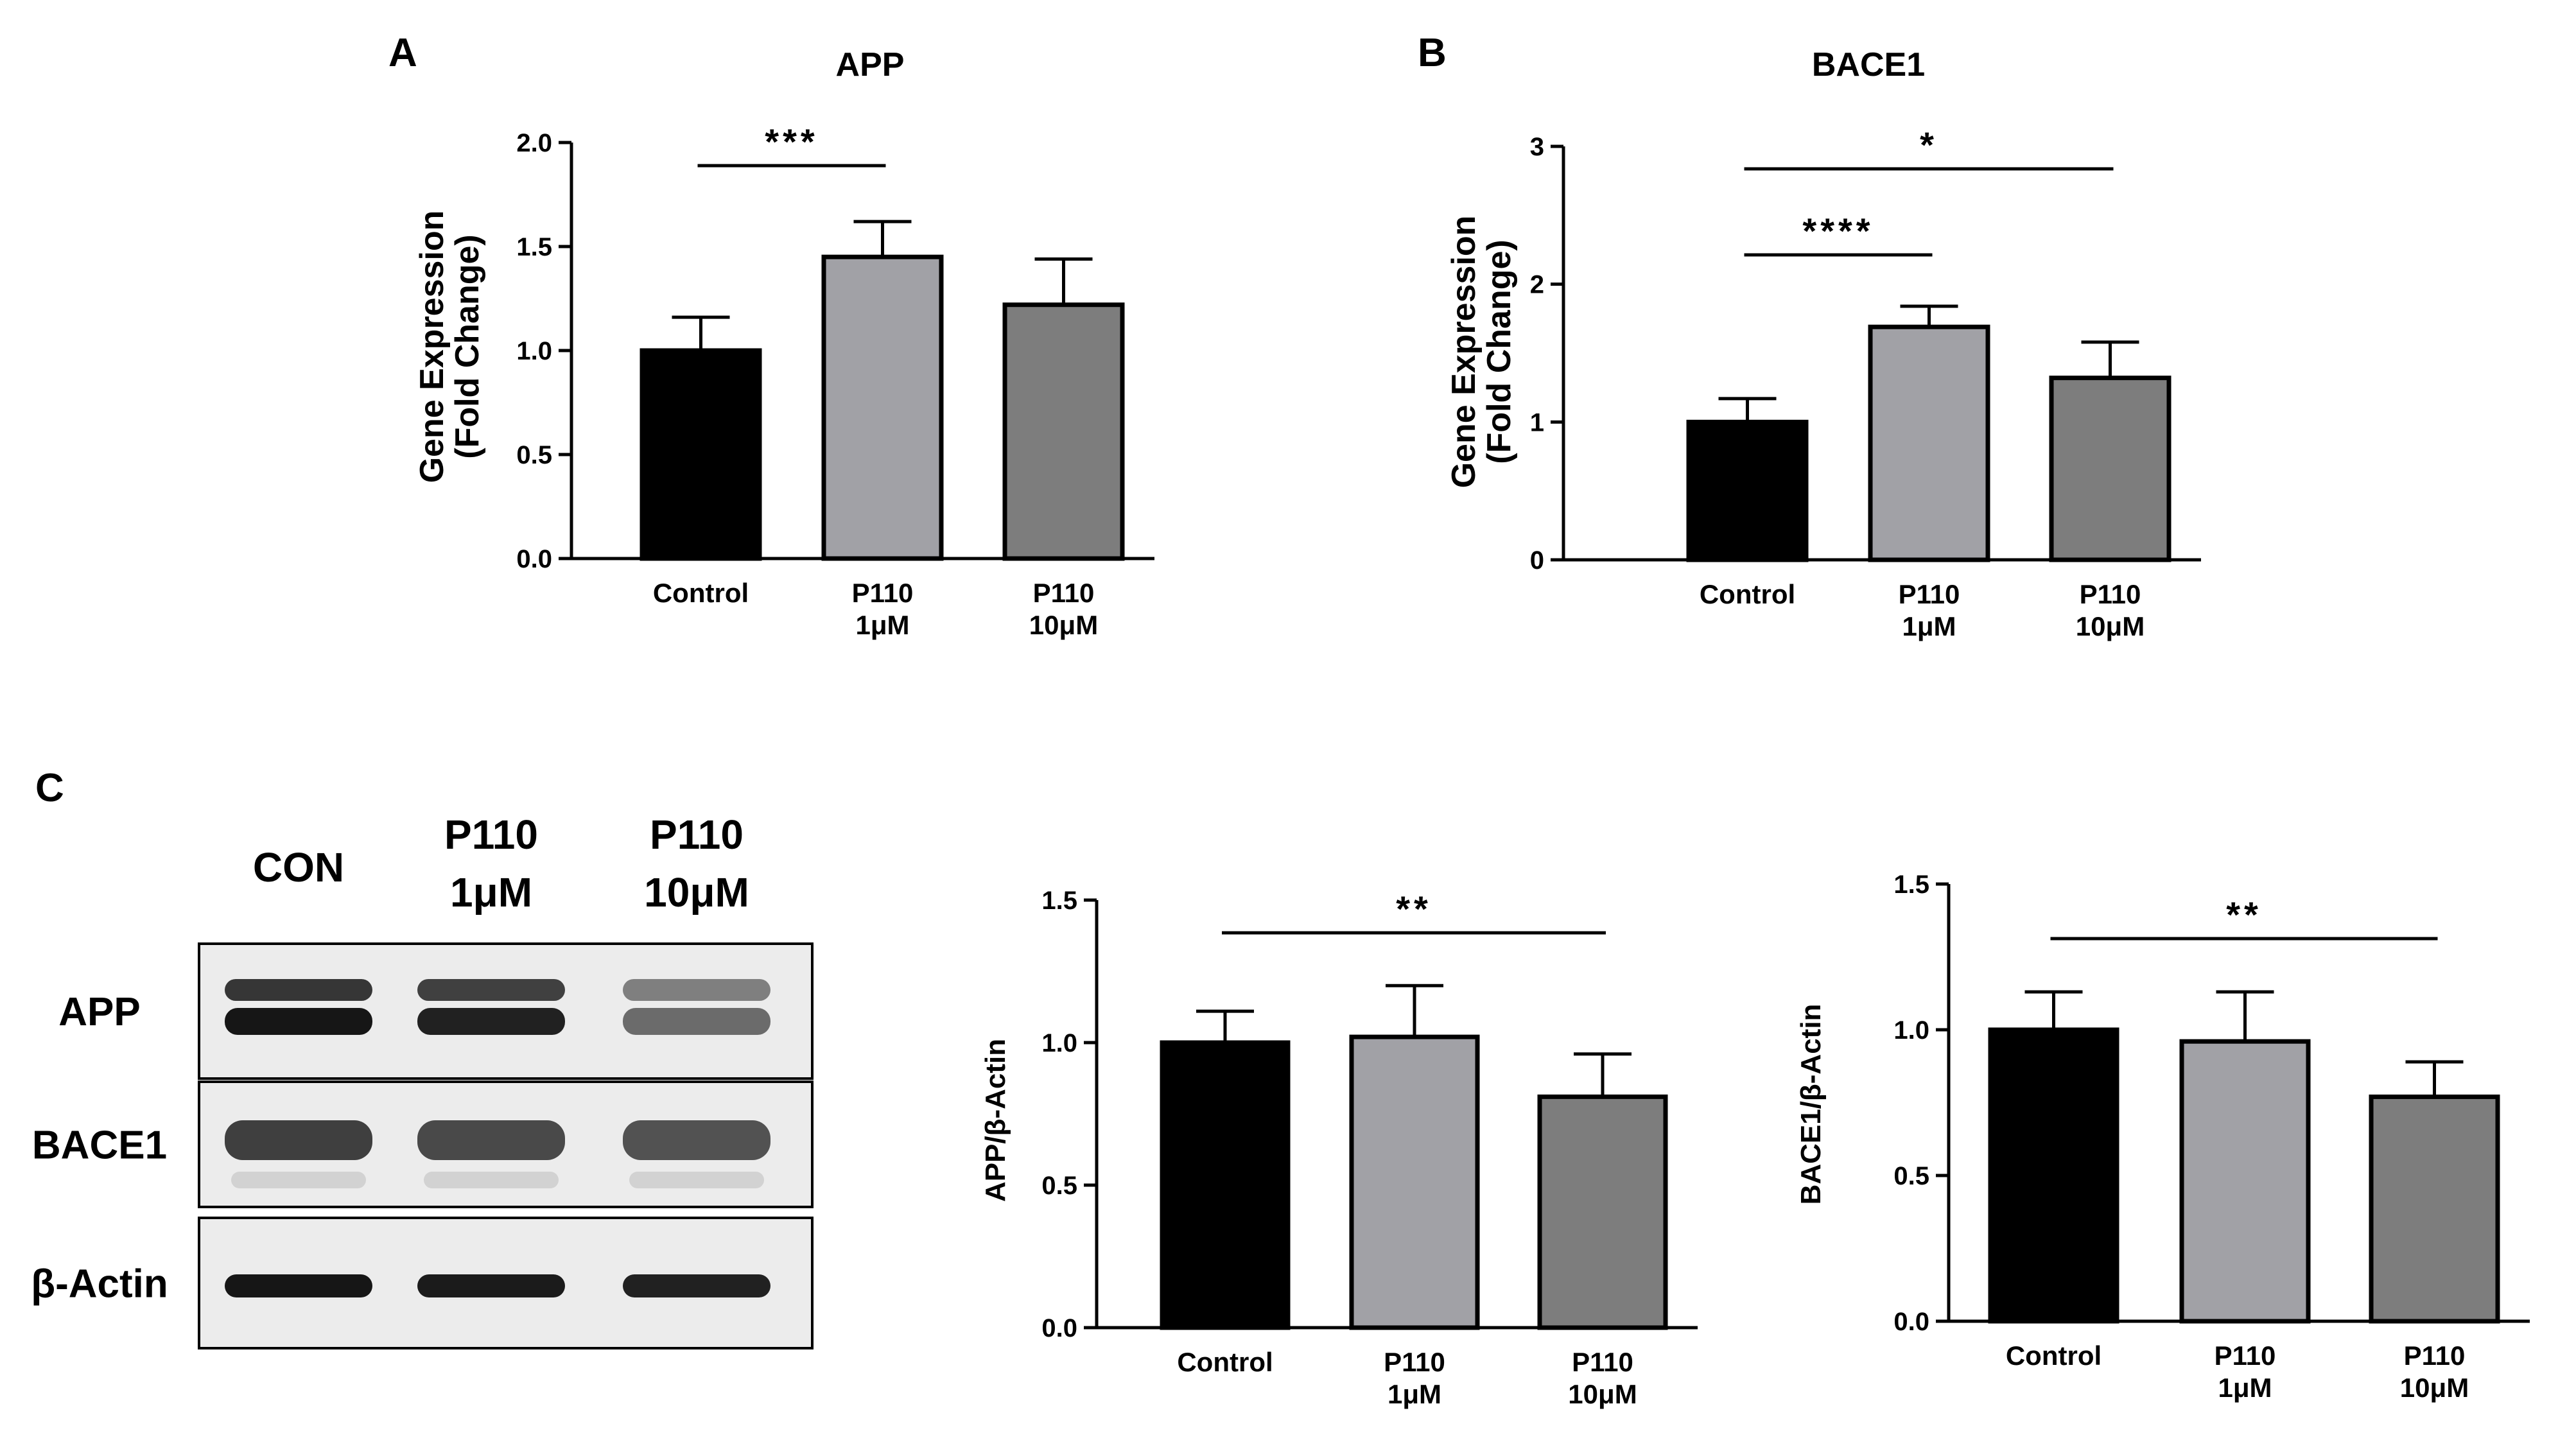 The height and width of the screenshot is (1440, 2576). What do you see at coordinates (1537, 285) in the screenshot?
I see `y-tick-label: 2` at bounding box center [1537, 285].